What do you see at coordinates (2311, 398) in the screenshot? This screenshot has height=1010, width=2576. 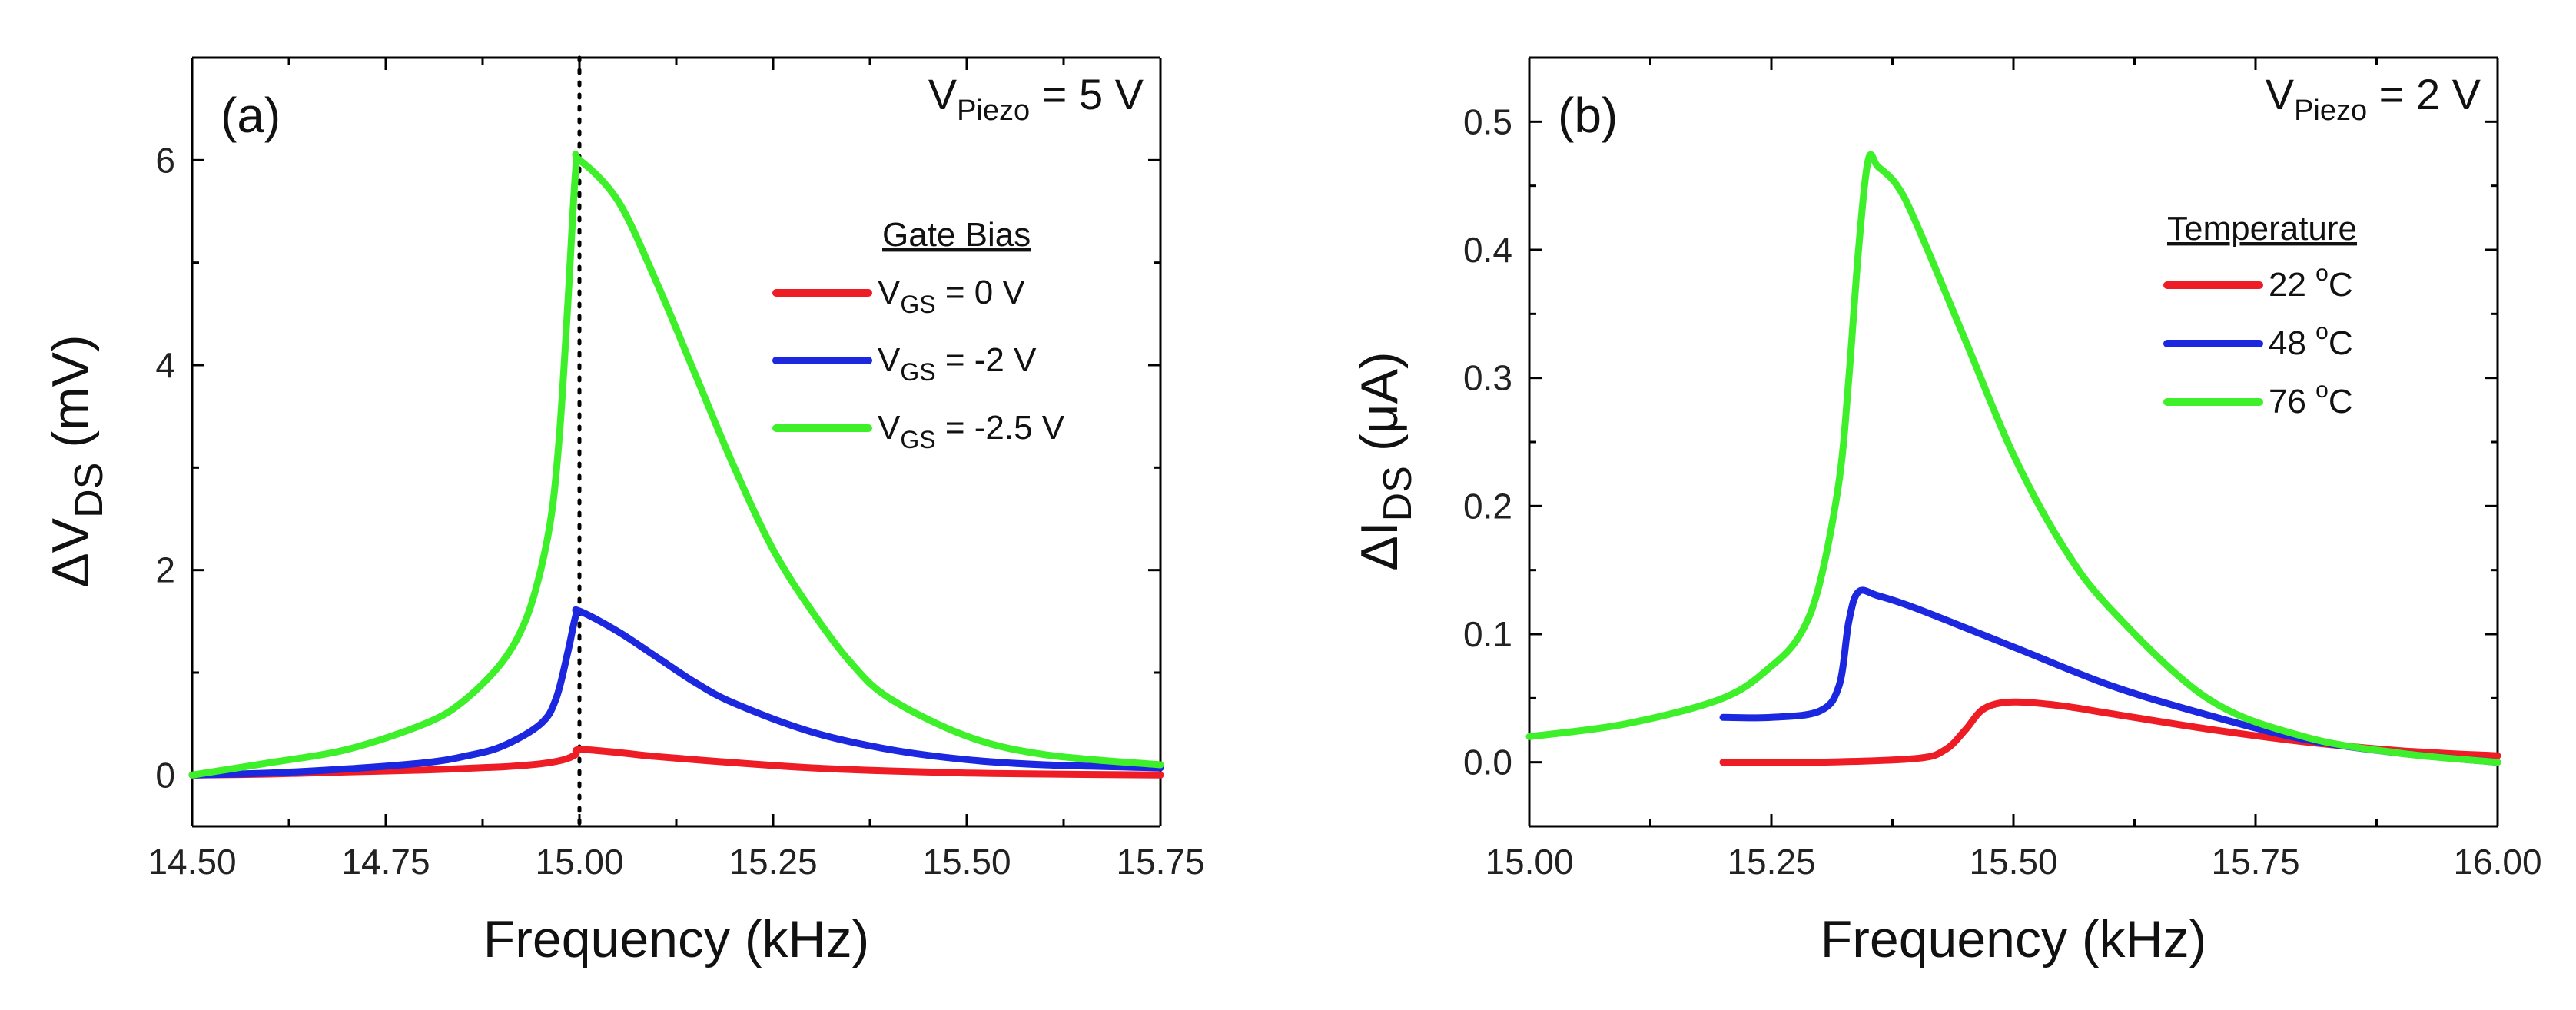 I see `legend-label-3: 76 oC` at bounding box center [2311, 398].